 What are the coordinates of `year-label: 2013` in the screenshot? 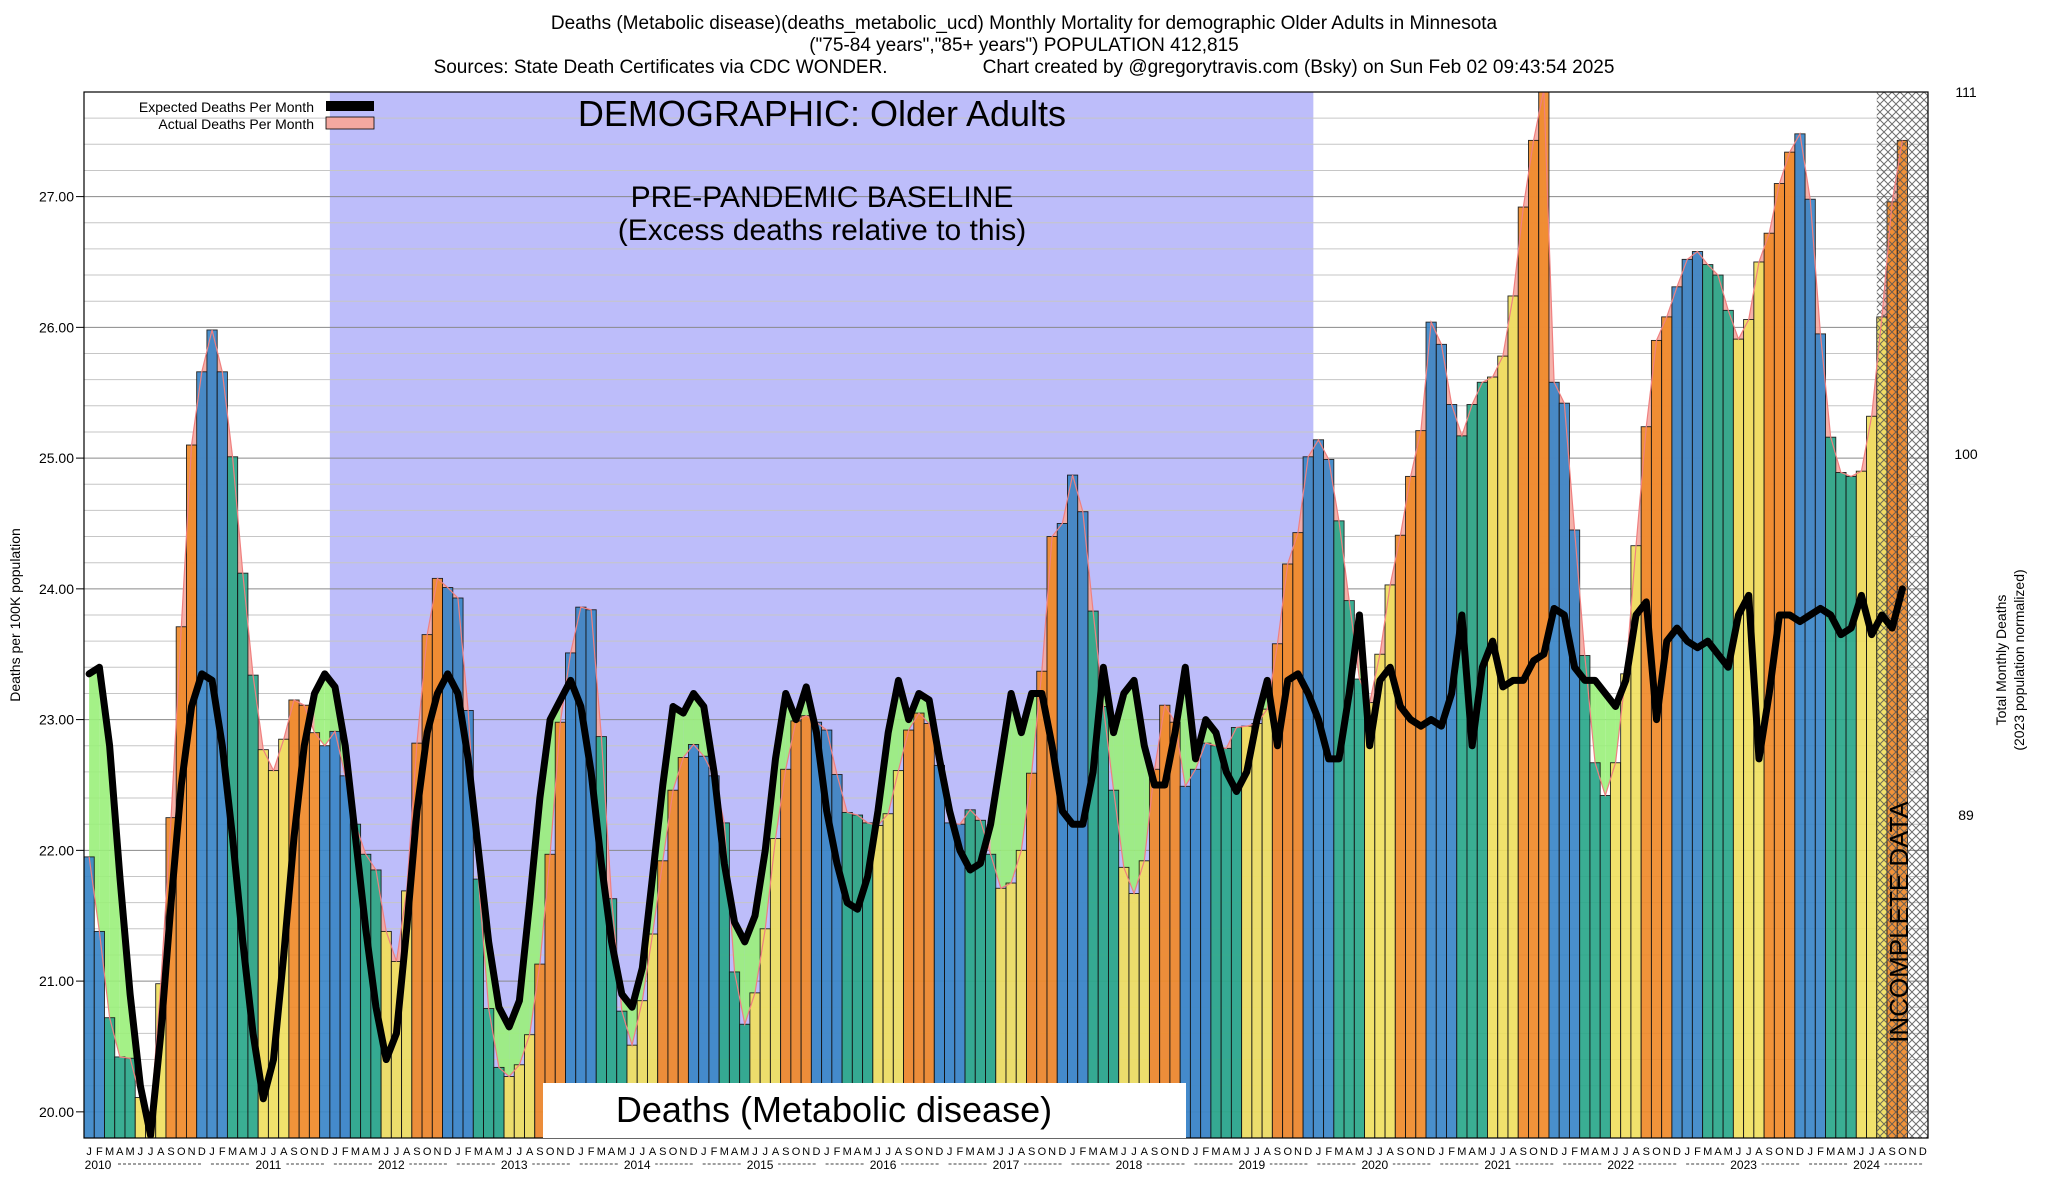 It's located at (514, 1165).